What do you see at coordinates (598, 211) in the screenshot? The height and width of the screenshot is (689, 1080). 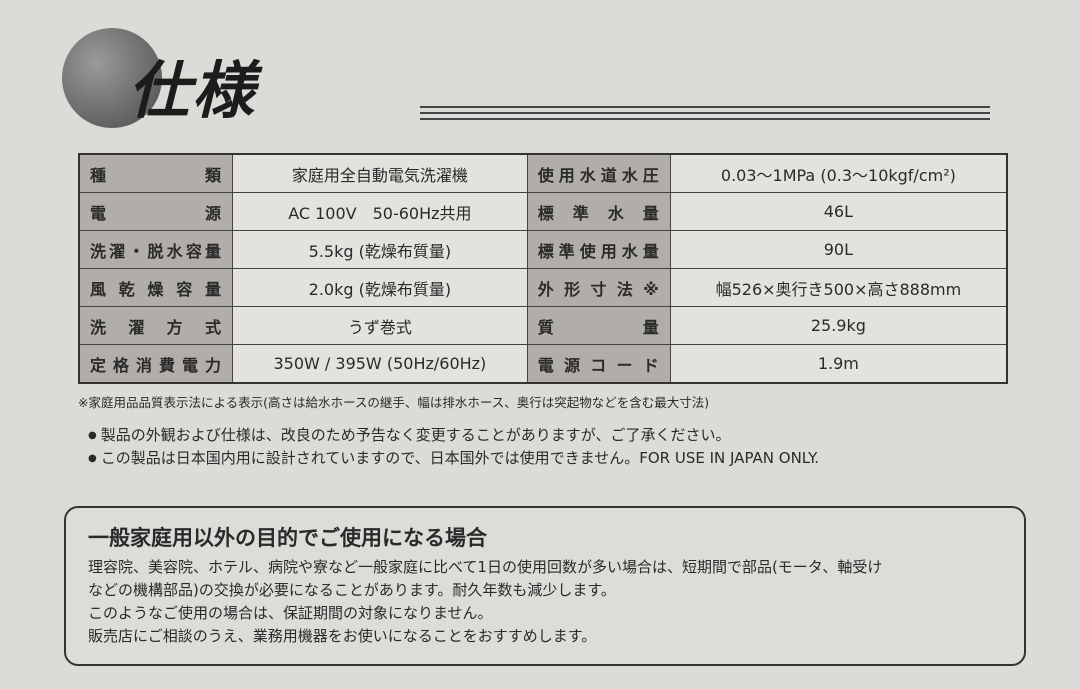 I see `spec-label: 標準水量` at bounding box center [598, 211].